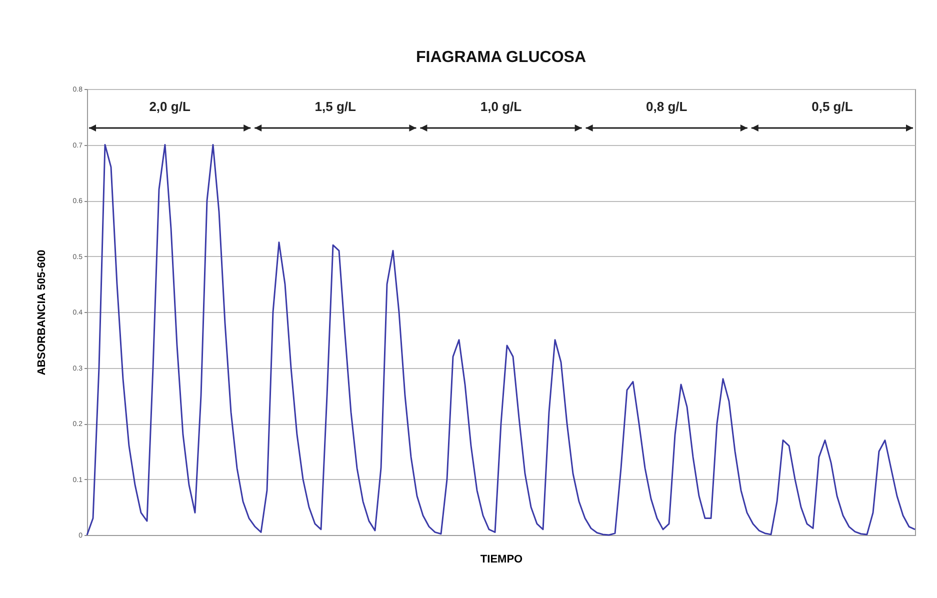  I want to click on annotation: 1,5 g/L, so click(335, 106).